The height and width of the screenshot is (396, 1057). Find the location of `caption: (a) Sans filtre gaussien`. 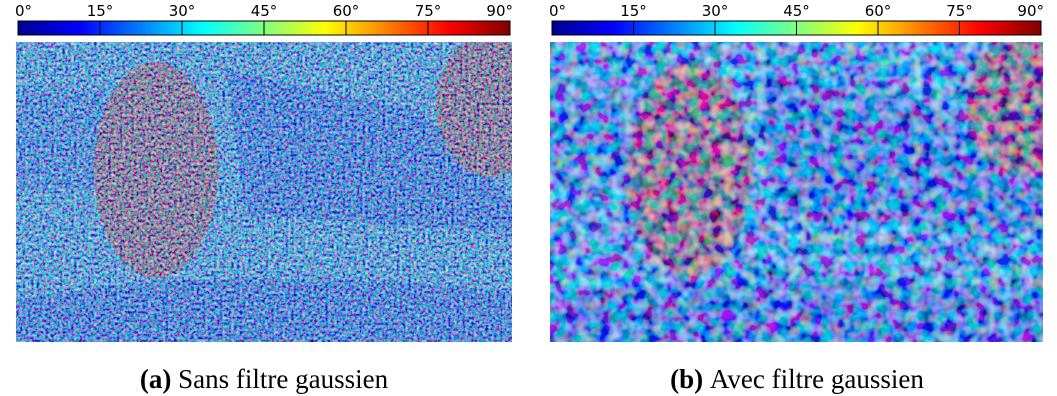

caption: (a) Sans filtre gaussien is located at coordinates (264, 379).